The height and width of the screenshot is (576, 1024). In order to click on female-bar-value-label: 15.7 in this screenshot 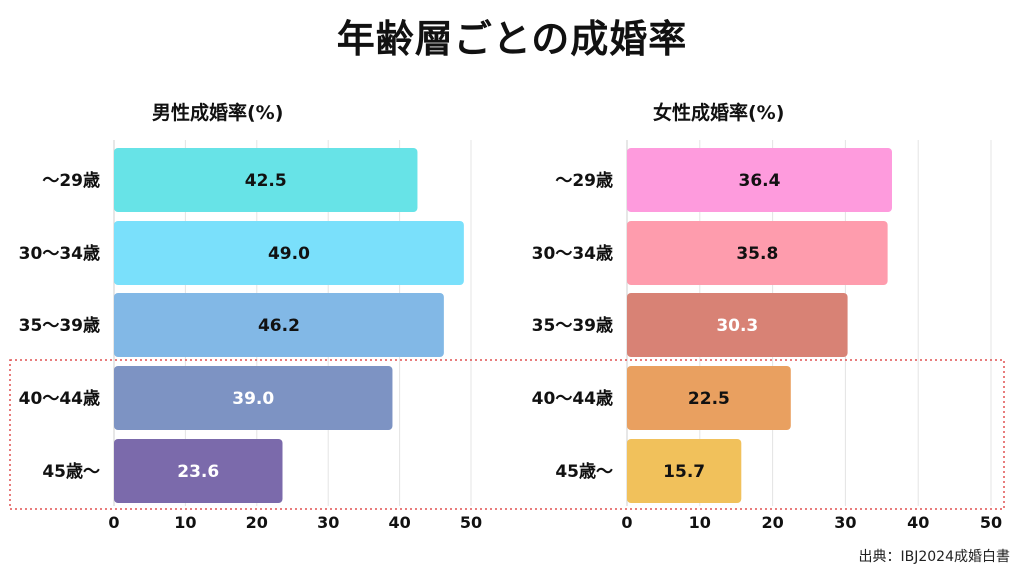, I will do `click(684, 472)`.